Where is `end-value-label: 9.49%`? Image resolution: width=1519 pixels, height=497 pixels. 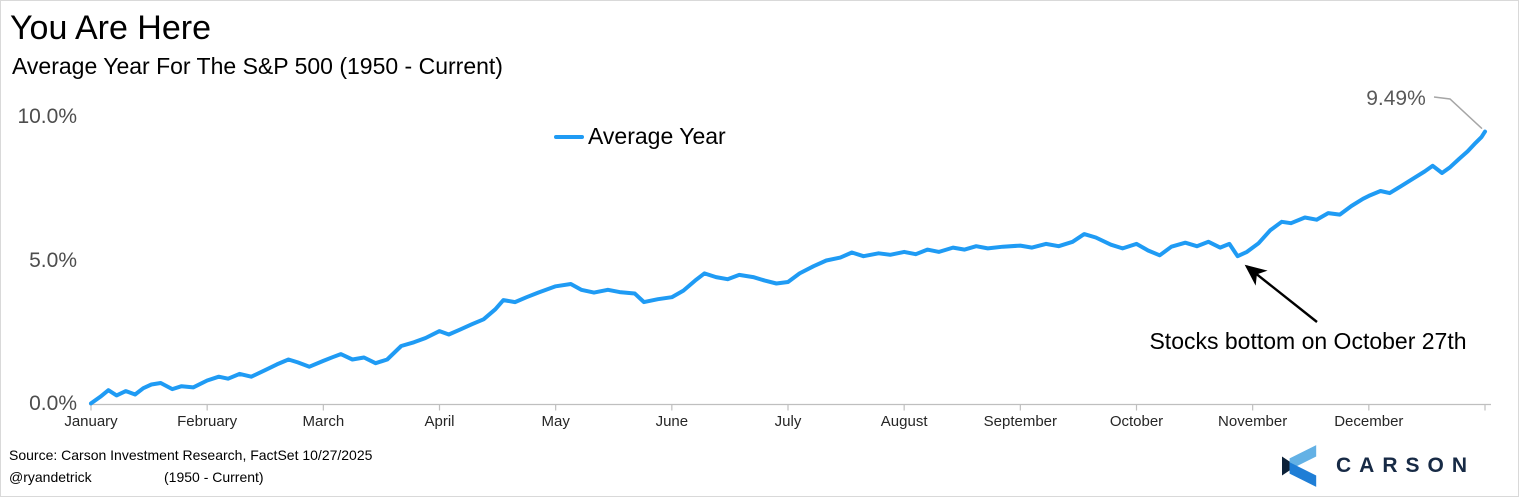
end-value-label: 9.49% is located at coordinates (1396, 98).